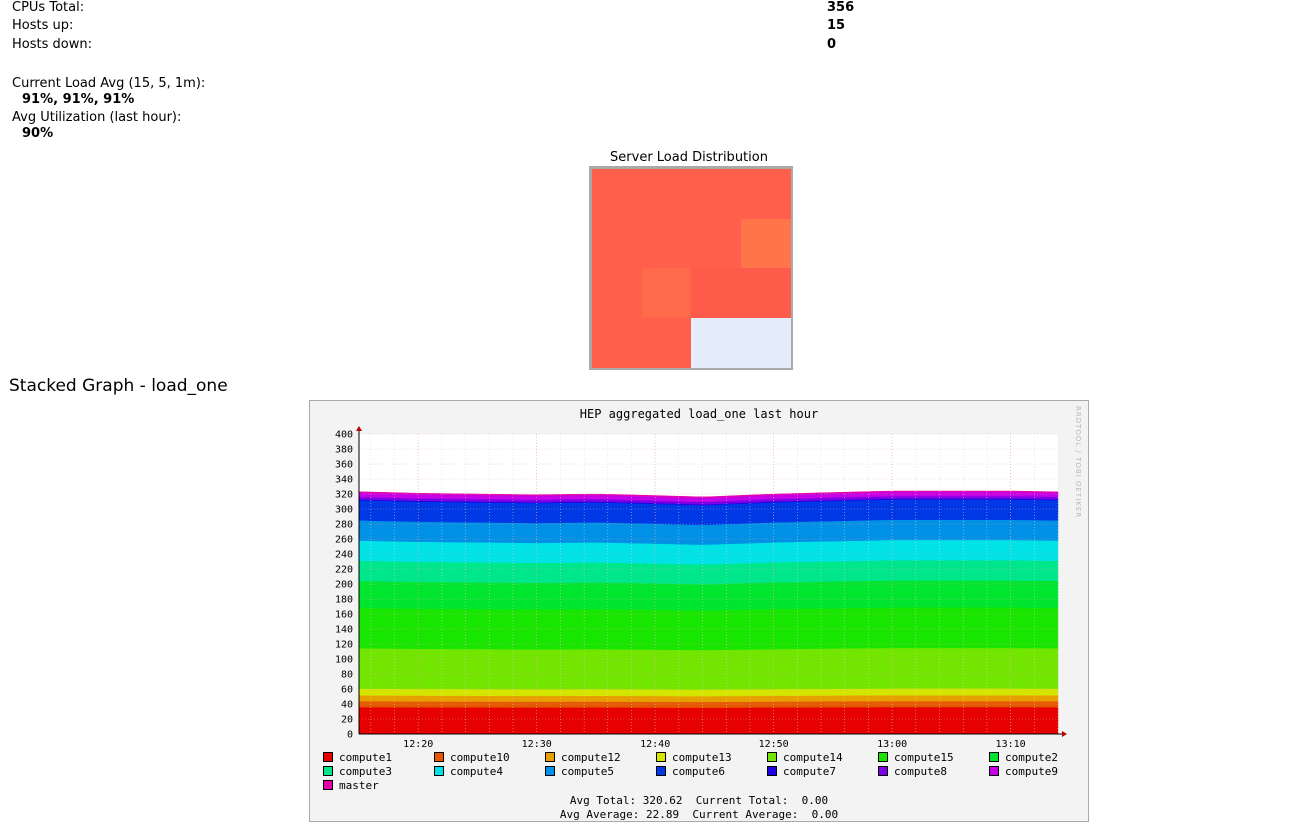 The image size is (1307, 822). I want to click on x-tick-label: 12:30, so click(537, 744).